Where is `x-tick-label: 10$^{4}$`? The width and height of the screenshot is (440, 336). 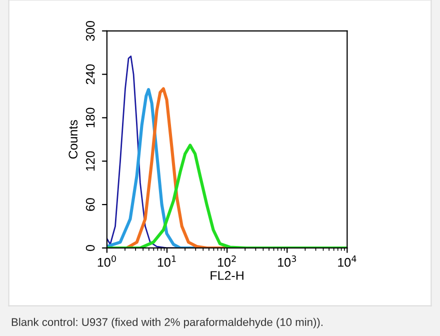 x-tick-label: 10$^{4}$ is located at coordinates (347, 261).